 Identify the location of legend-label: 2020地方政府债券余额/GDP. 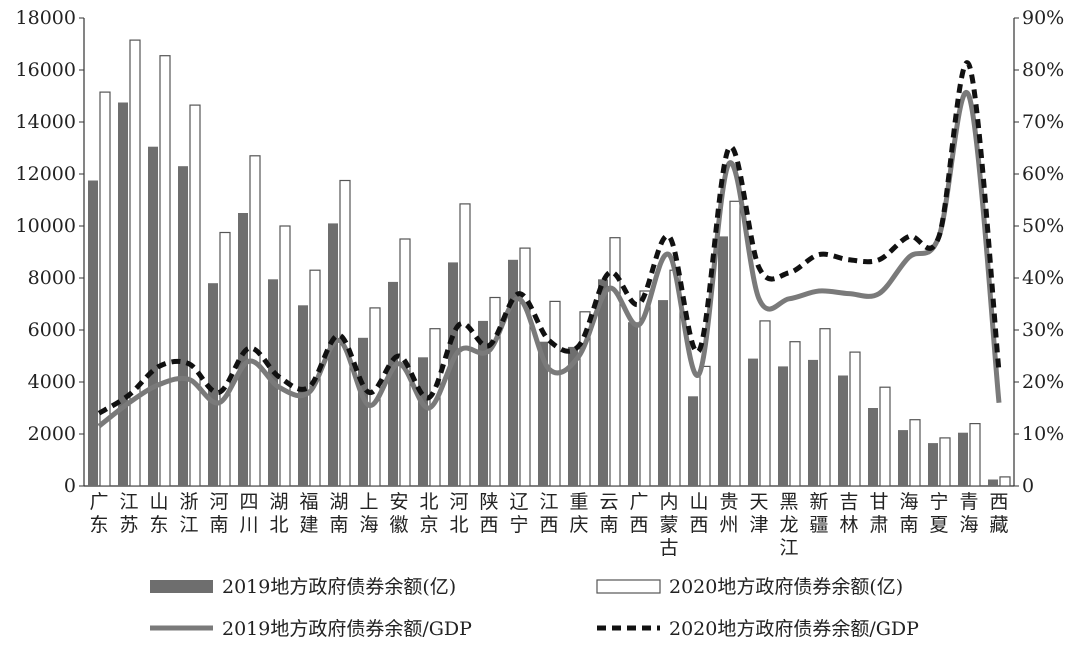
(794, 629).